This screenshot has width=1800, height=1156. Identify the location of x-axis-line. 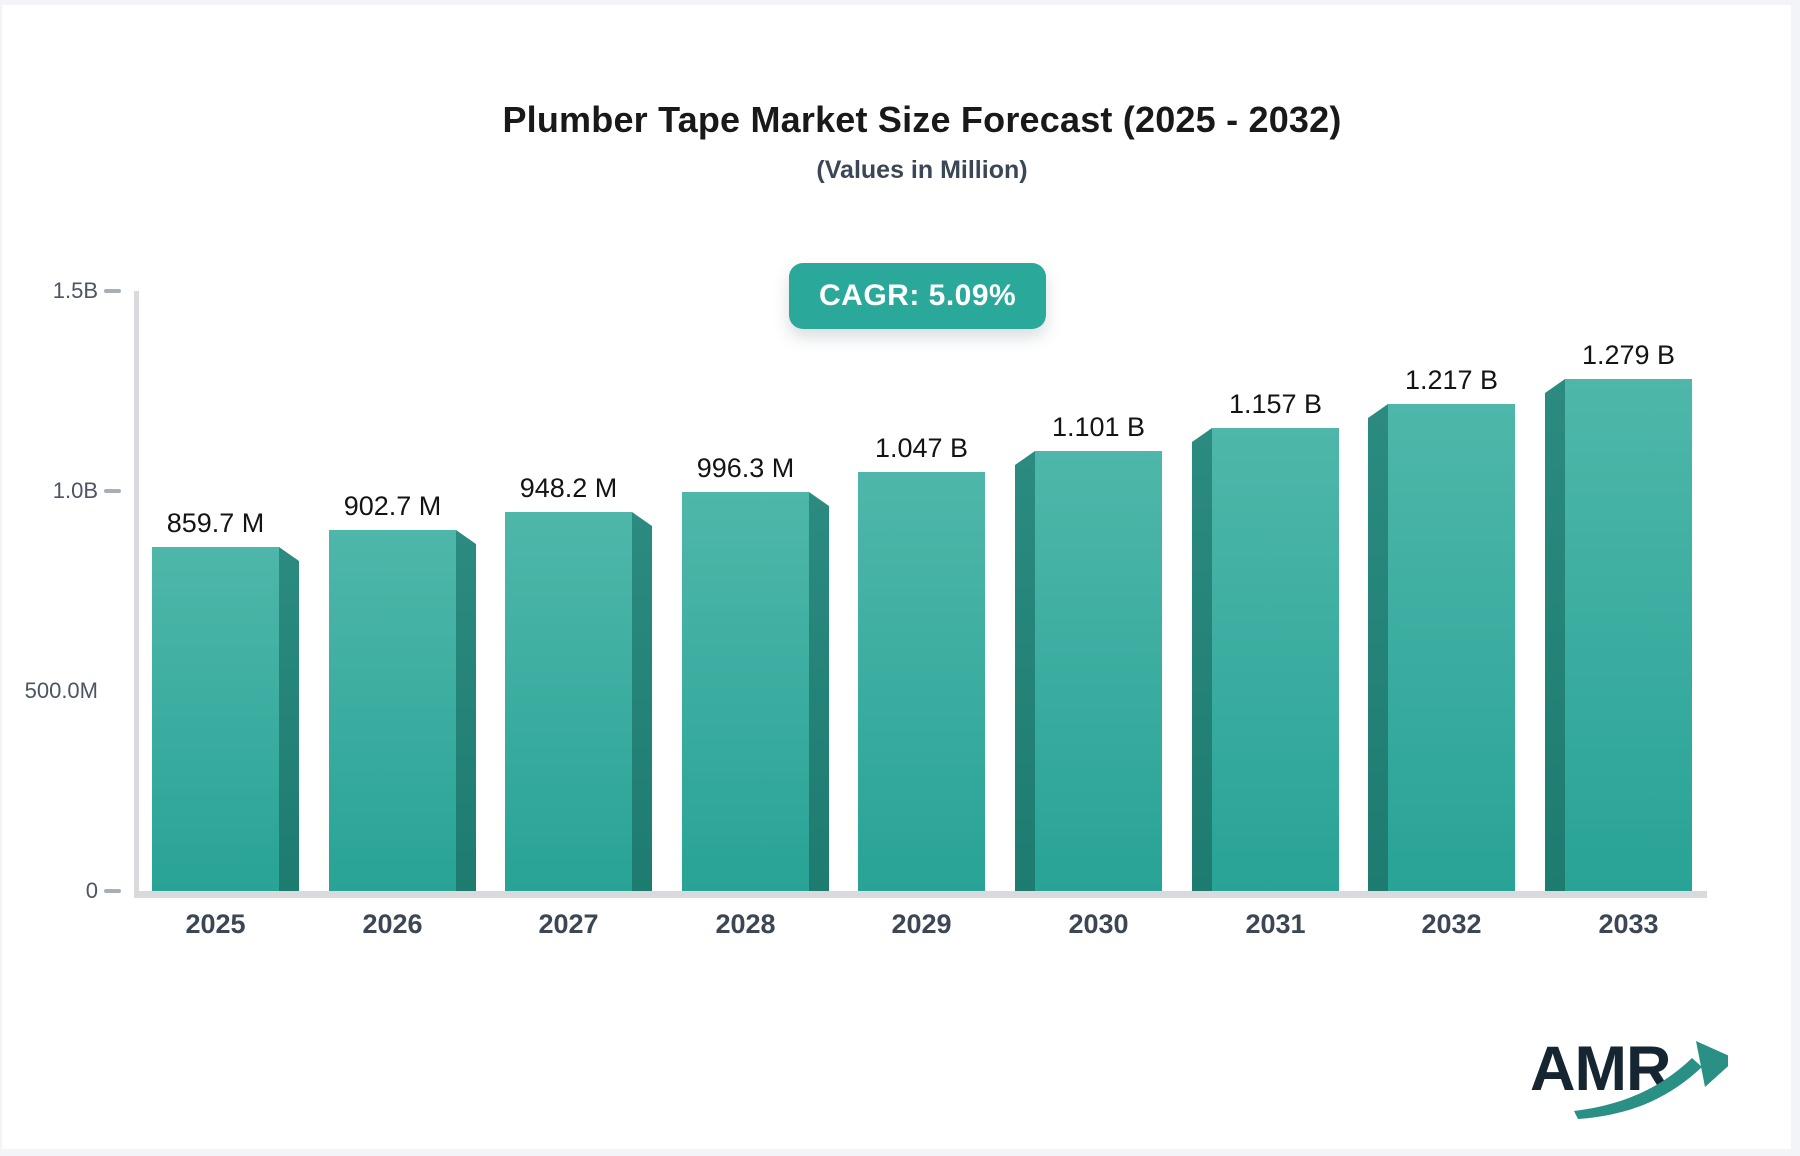
(920, 894).